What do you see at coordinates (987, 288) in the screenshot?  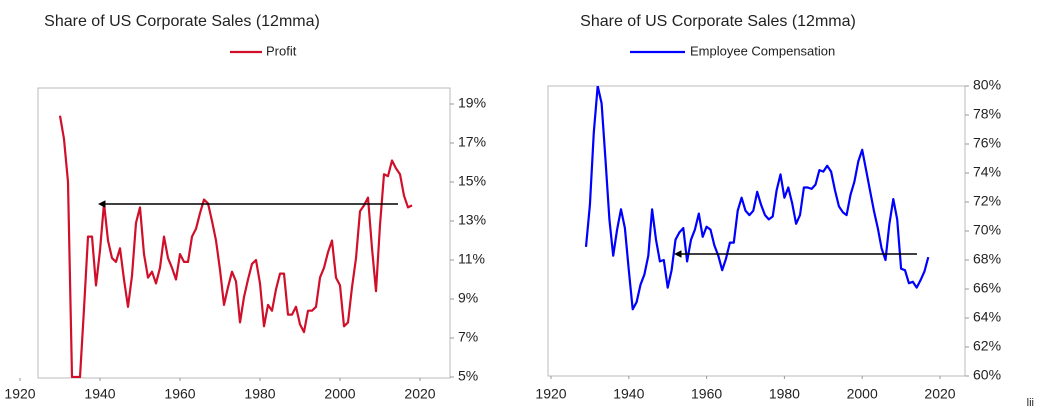 I see `y-tick-label: 66%` at bounding box center [987, 288].